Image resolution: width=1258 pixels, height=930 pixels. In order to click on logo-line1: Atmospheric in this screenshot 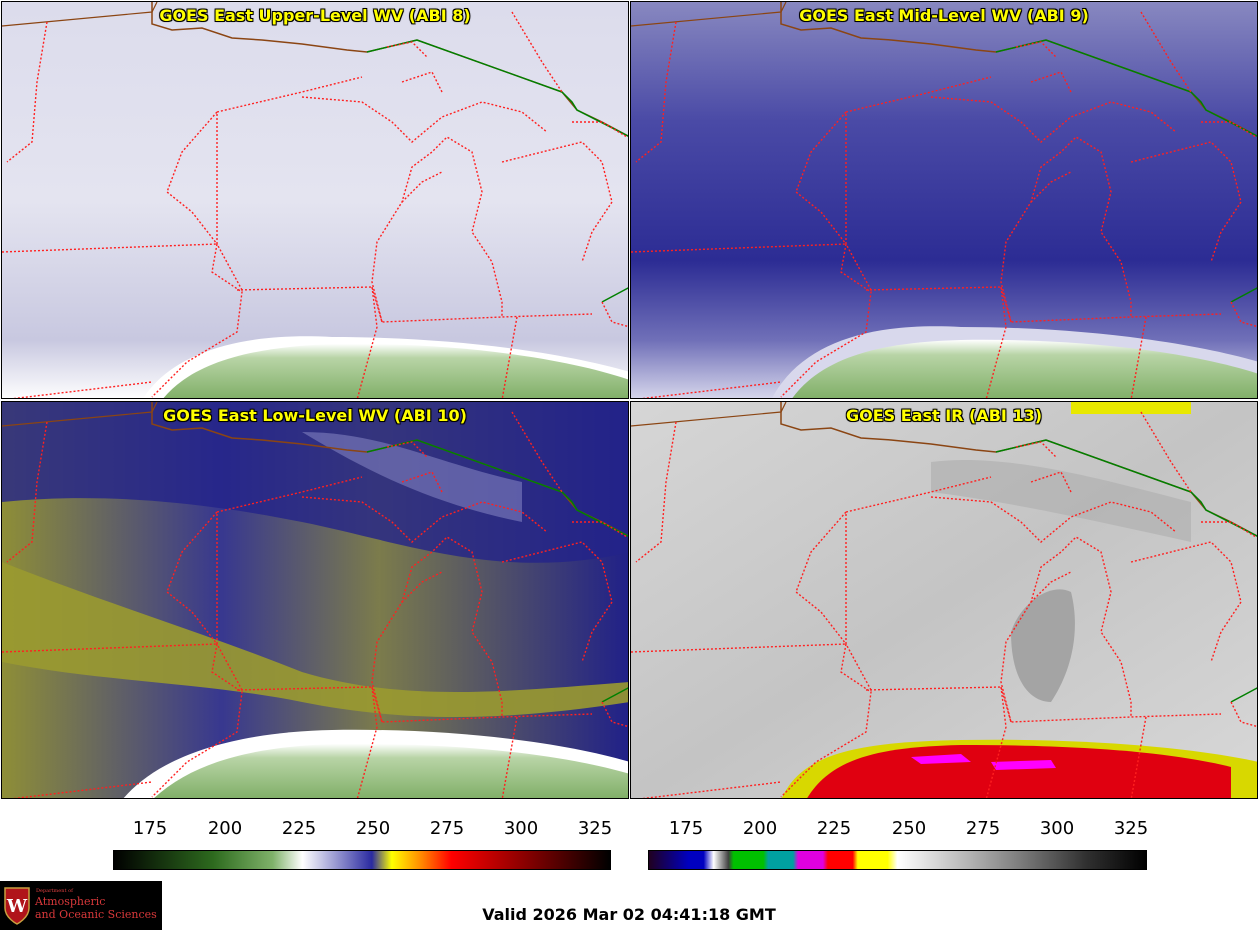, I will do `click(70, 901)`.